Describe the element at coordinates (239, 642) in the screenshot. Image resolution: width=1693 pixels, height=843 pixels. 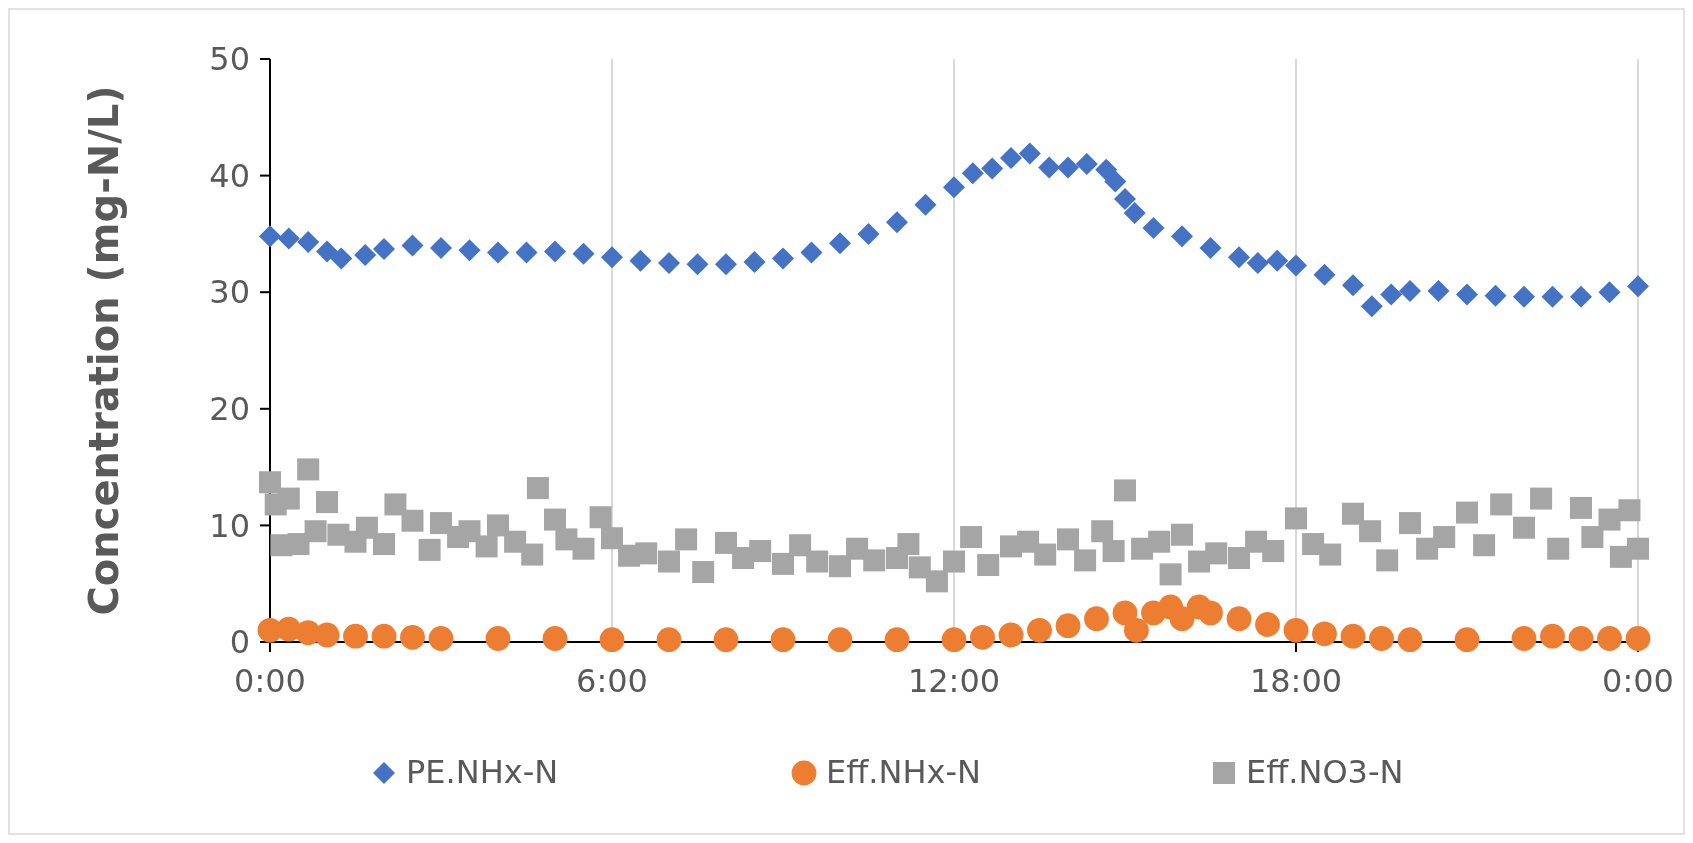
I see `y-tick-label: 0` at that location.